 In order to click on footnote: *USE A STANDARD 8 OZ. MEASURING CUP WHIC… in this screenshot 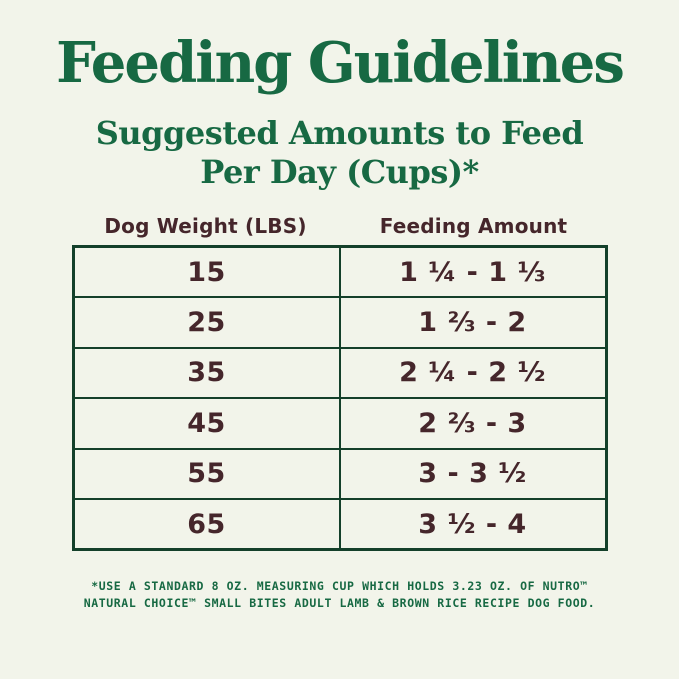, I will do `click(339, 595)`.